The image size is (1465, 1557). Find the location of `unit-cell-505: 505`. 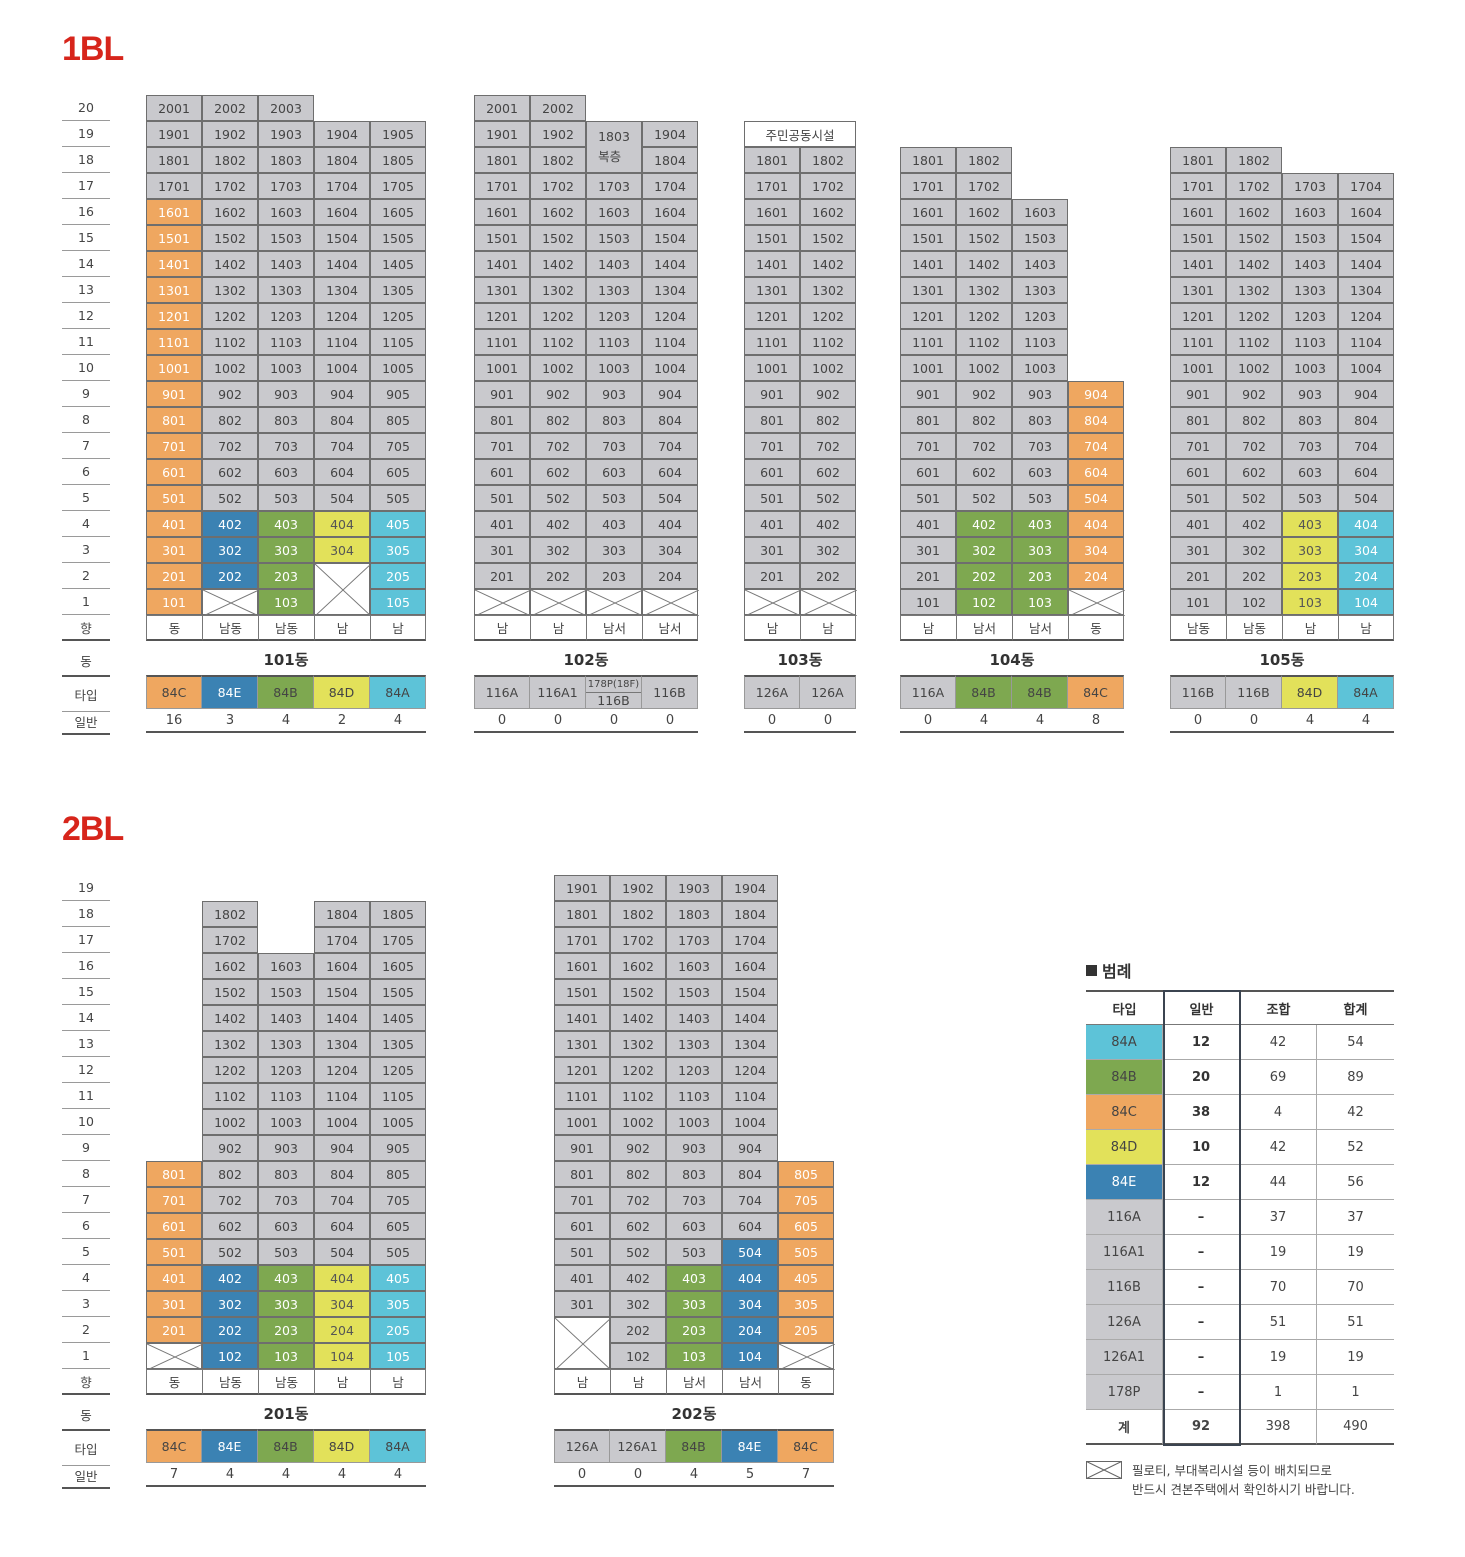

unit-cell-505: 505 is located at coordinates (398, 498).